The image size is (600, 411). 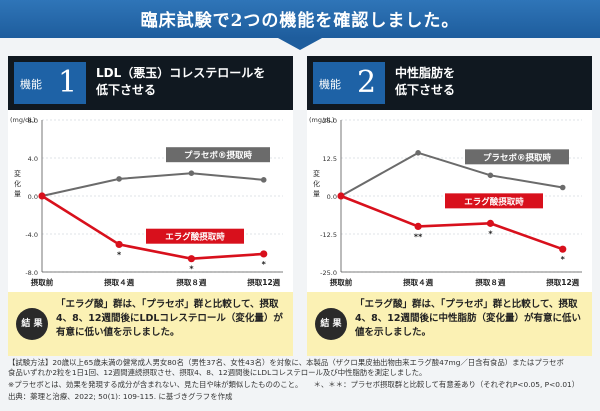 What do you see at coordinates (31, 235) in the screenshot?
I see `y-tick-label: -4.0` at bounding box center [31, 235].